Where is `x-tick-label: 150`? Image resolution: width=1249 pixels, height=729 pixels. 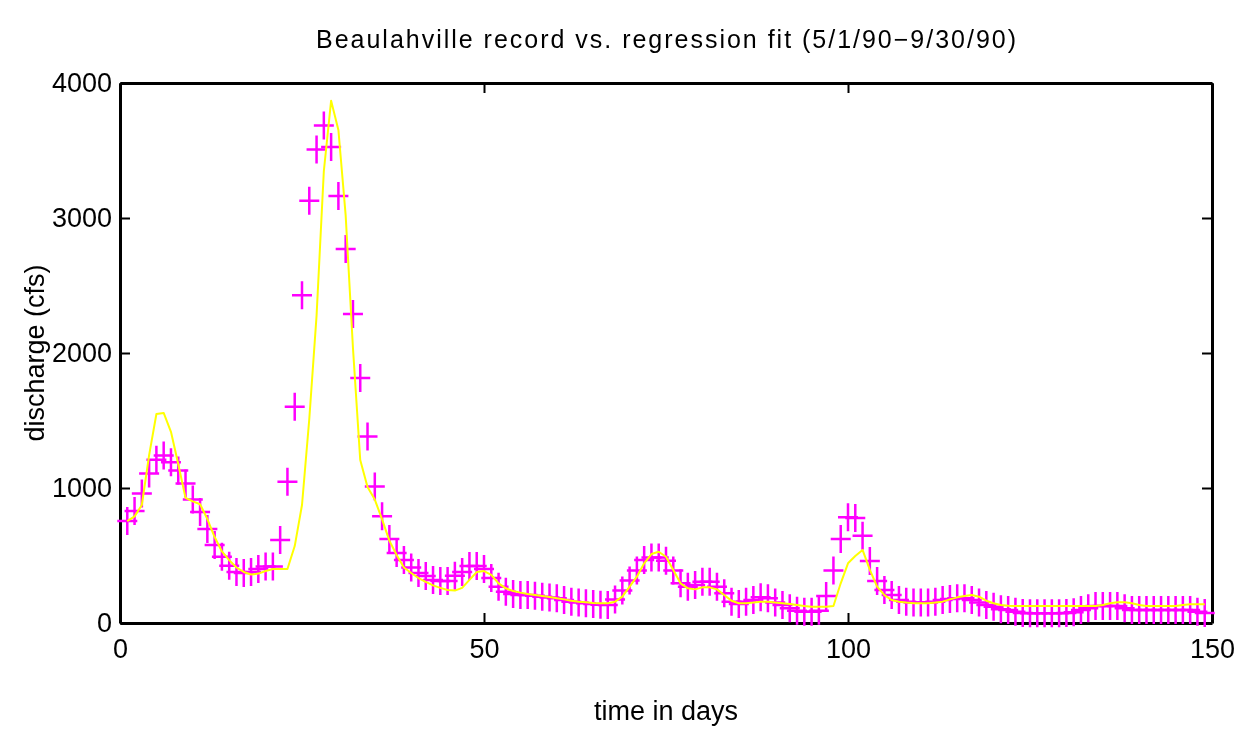
x-tick-label: 150 is located at coordinates (1212, 649).